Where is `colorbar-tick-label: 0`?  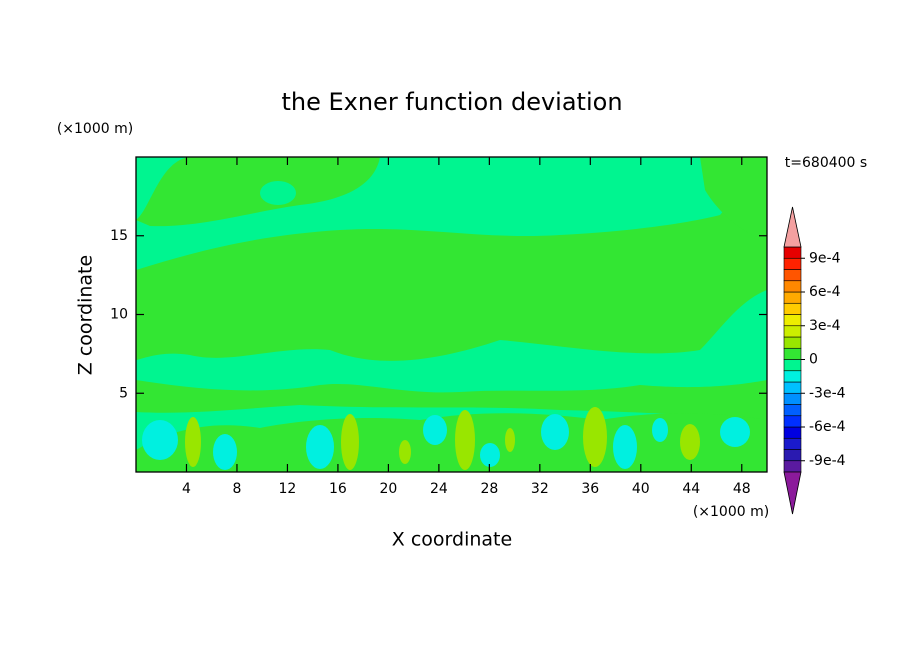 colorbar-tick-label: 0 is located at coordinates (813, 360).